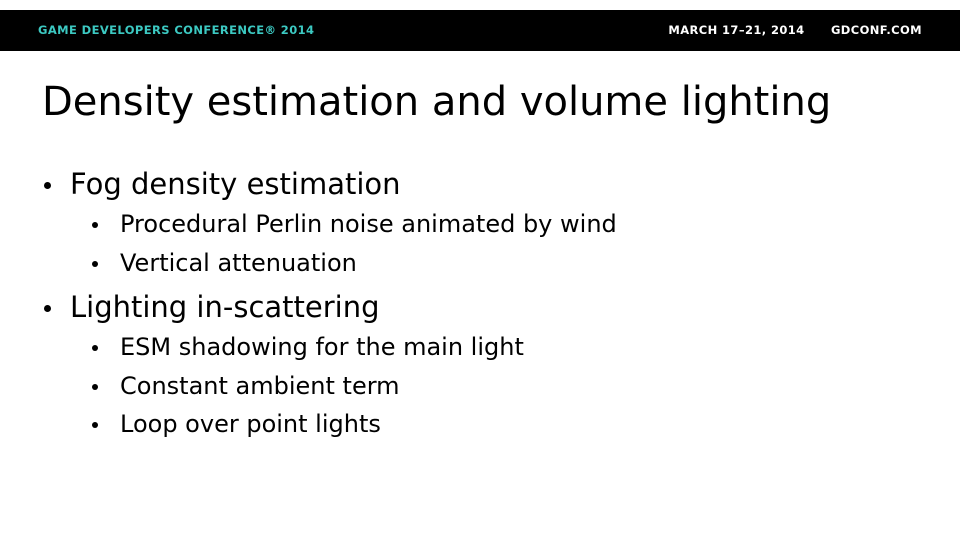 The height and width of the screenshot is (540, 960). What do you see at coordinates (876, 30) in the screenshot?
I see `conference-website: GDCONF.COM` at bounding box center [876, 30].